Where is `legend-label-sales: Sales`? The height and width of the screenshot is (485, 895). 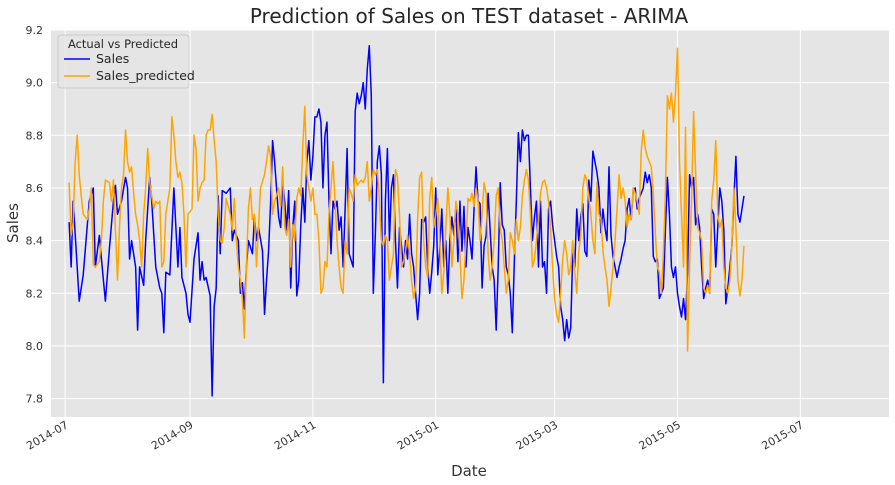 legend-label-sales: Sales is located at coordinates (112, 58).